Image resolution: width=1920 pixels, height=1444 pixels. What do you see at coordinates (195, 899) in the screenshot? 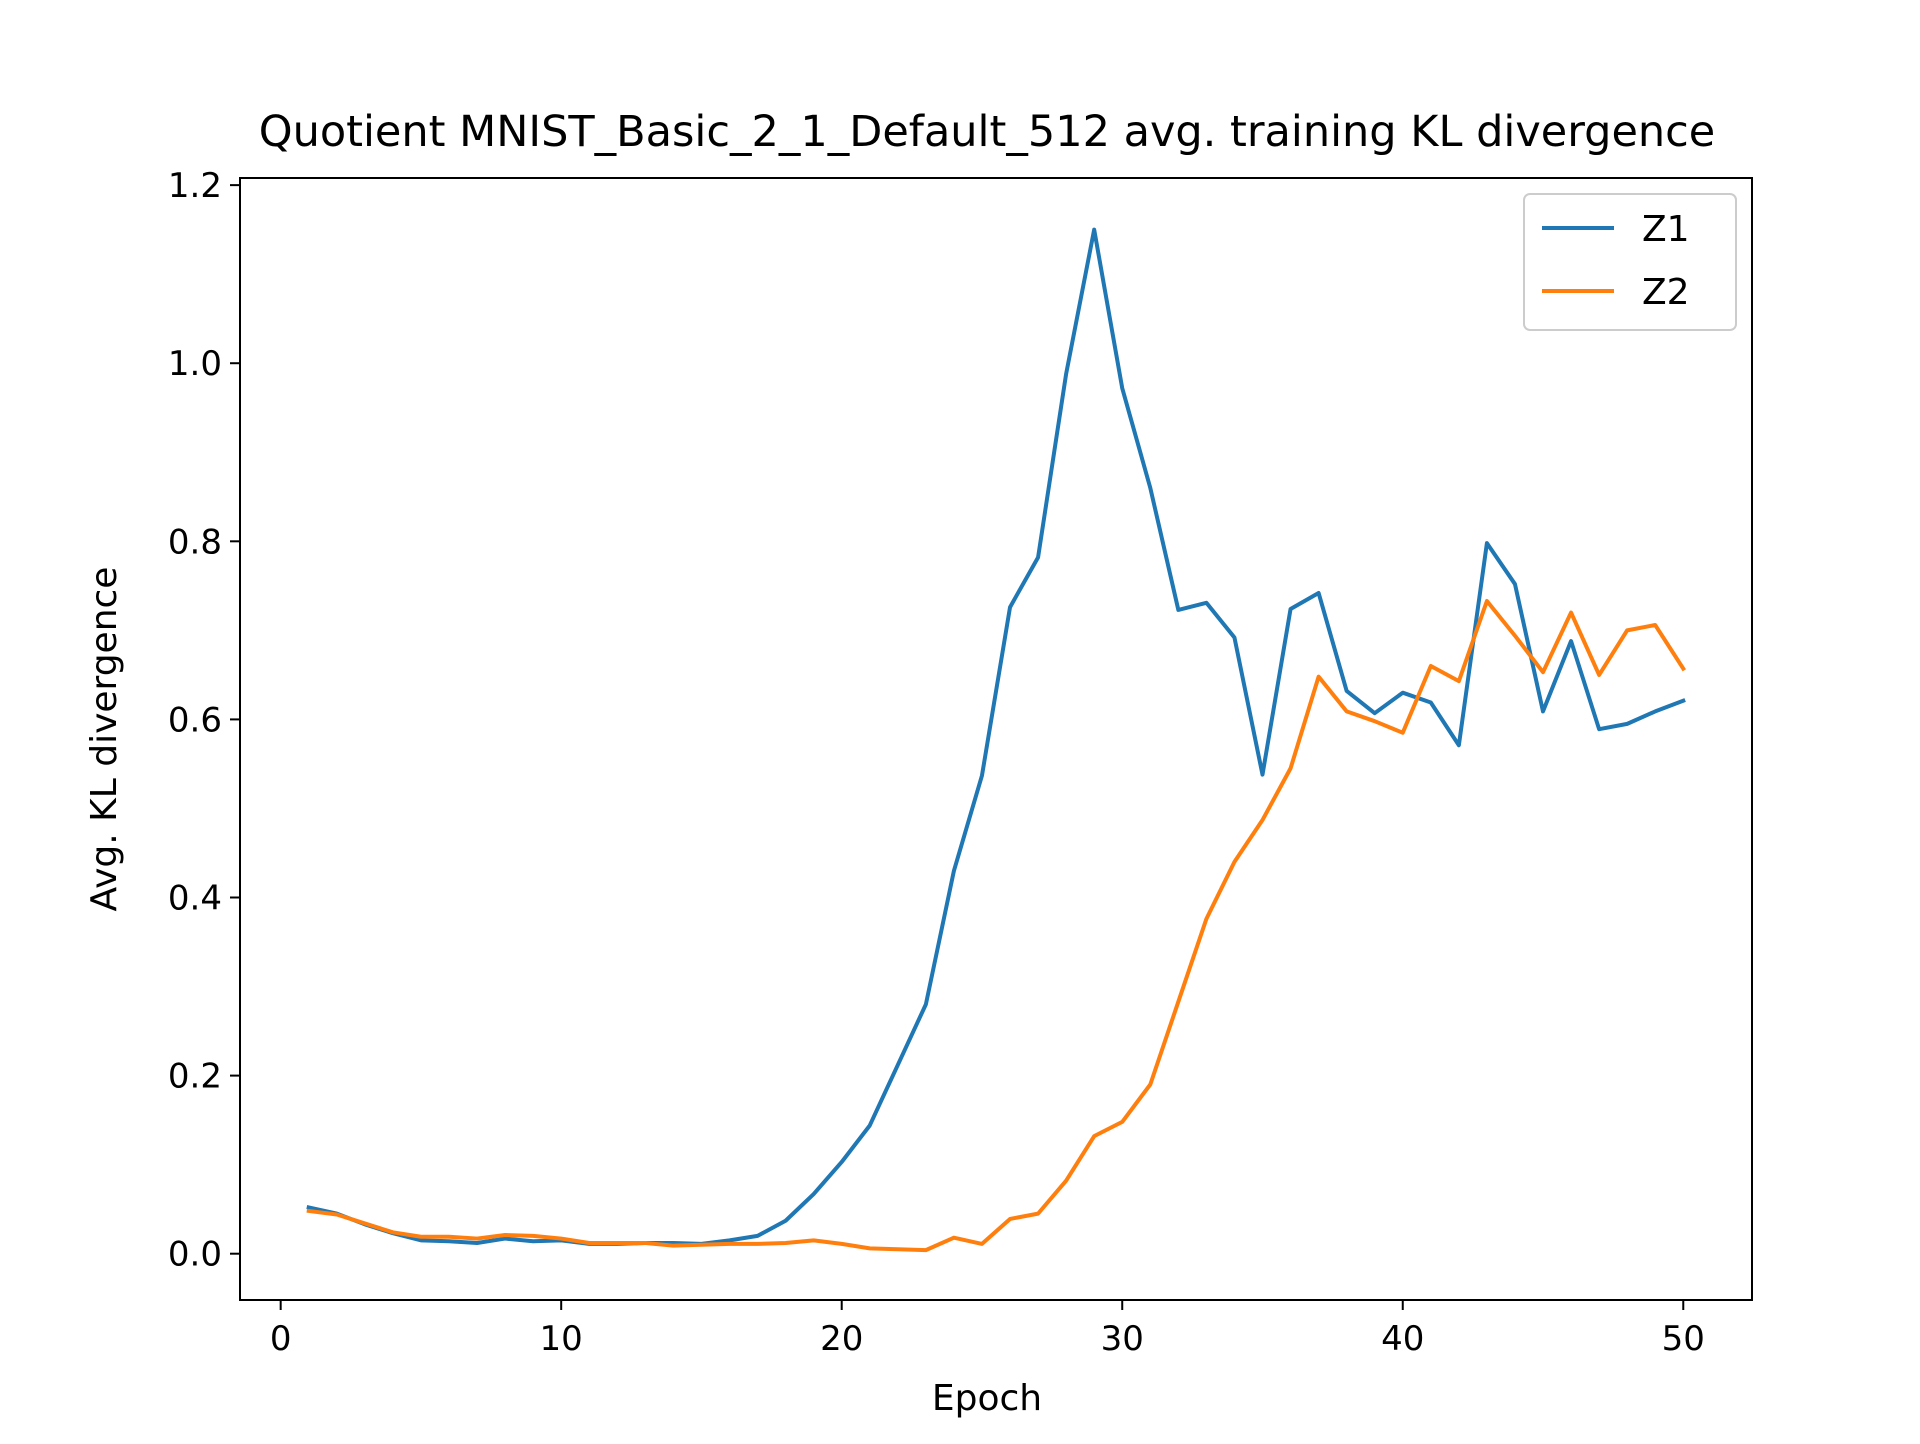
I see `y-tick-label: 0.4` at bounding box center [195, 899].